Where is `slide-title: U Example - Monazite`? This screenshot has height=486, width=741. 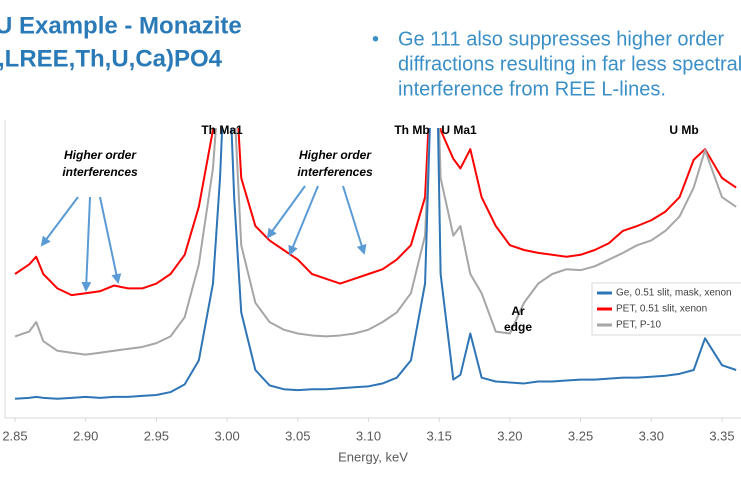 slide-title: U Example - Monazite is located at coordinates (121, 25).